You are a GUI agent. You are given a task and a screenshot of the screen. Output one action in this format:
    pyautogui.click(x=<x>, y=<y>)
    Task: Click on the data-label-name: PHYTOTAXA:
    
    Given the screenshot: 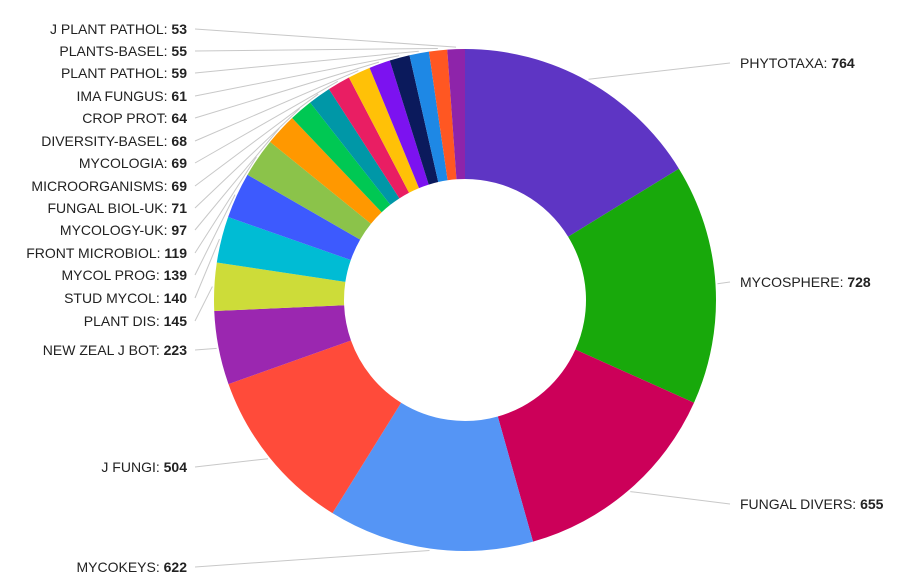 What is the action you would take?
    pyautogui.click(x=785, y=63)
    